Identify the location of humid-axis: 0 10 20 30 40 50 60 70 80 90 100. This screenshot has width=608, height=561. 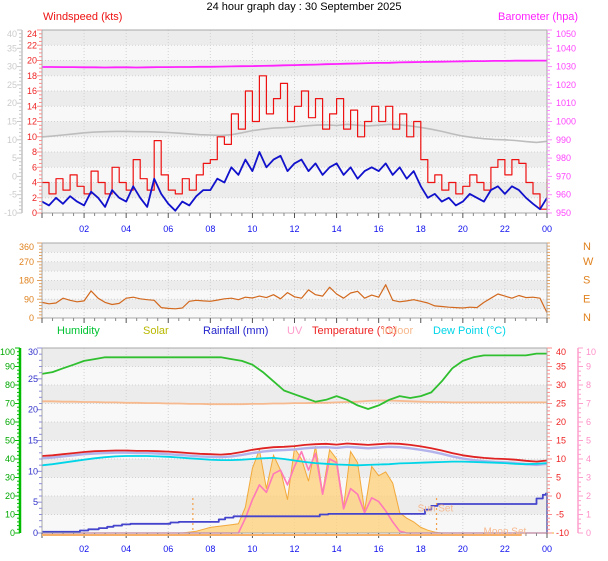
(11, 442).